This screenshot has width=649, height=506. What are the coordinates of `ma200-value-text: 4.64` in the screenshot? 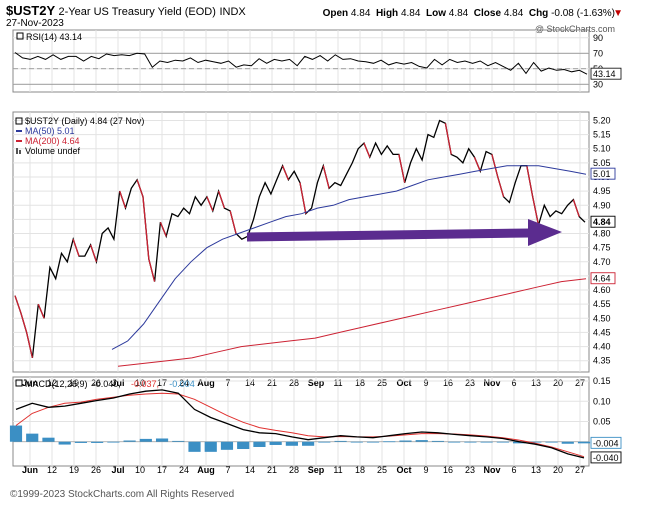 It's located at (602, 279).